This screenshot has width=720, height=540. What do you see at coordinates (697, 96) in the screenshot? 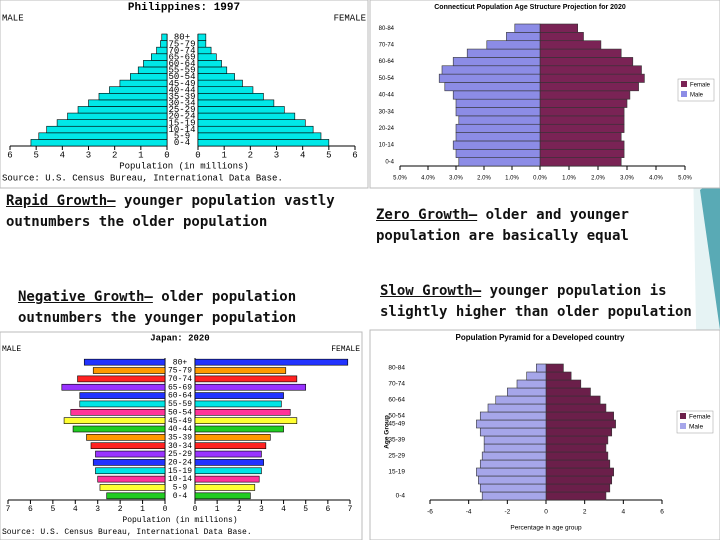
I see `legend-label: Male` at bounding box center [697, 96].